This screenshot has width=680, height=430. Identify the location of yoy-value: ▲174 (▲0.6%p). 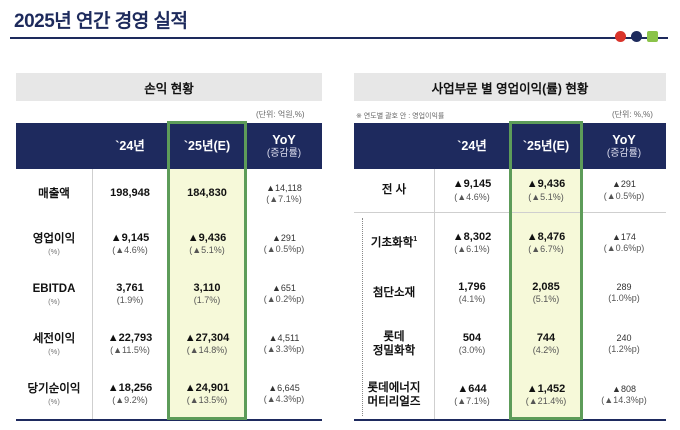
(624, 243).